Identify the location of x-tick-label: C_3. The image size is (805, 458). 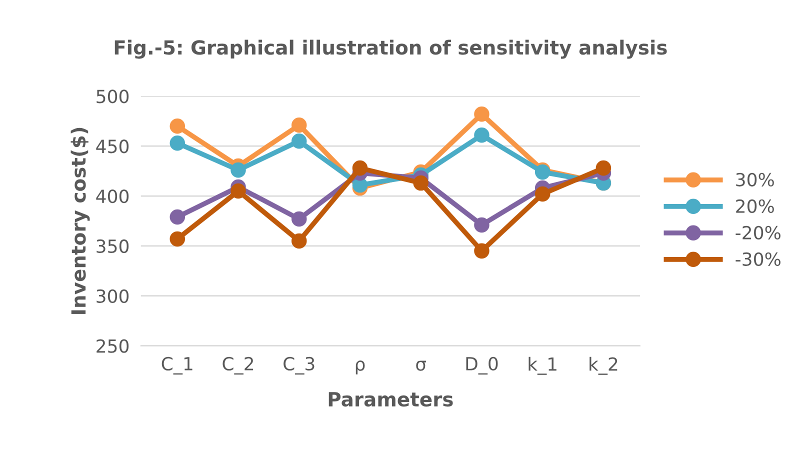
(299, 365).